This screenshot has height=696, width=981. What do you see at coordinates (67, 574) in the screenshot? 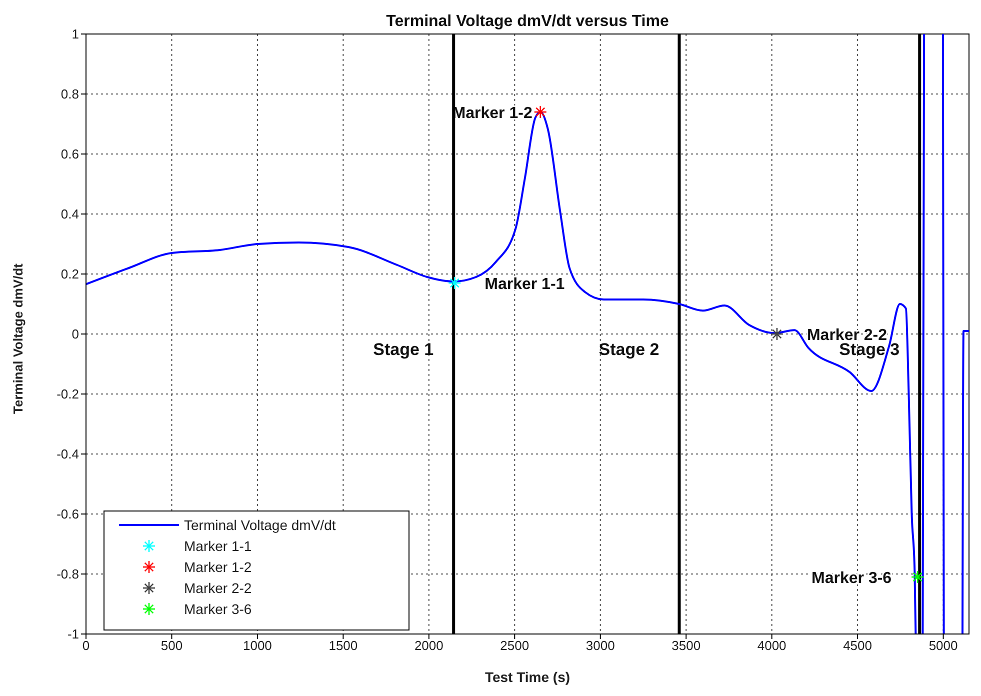
I see `y-tick-label: -0.8` at bounding box center [67, 574].